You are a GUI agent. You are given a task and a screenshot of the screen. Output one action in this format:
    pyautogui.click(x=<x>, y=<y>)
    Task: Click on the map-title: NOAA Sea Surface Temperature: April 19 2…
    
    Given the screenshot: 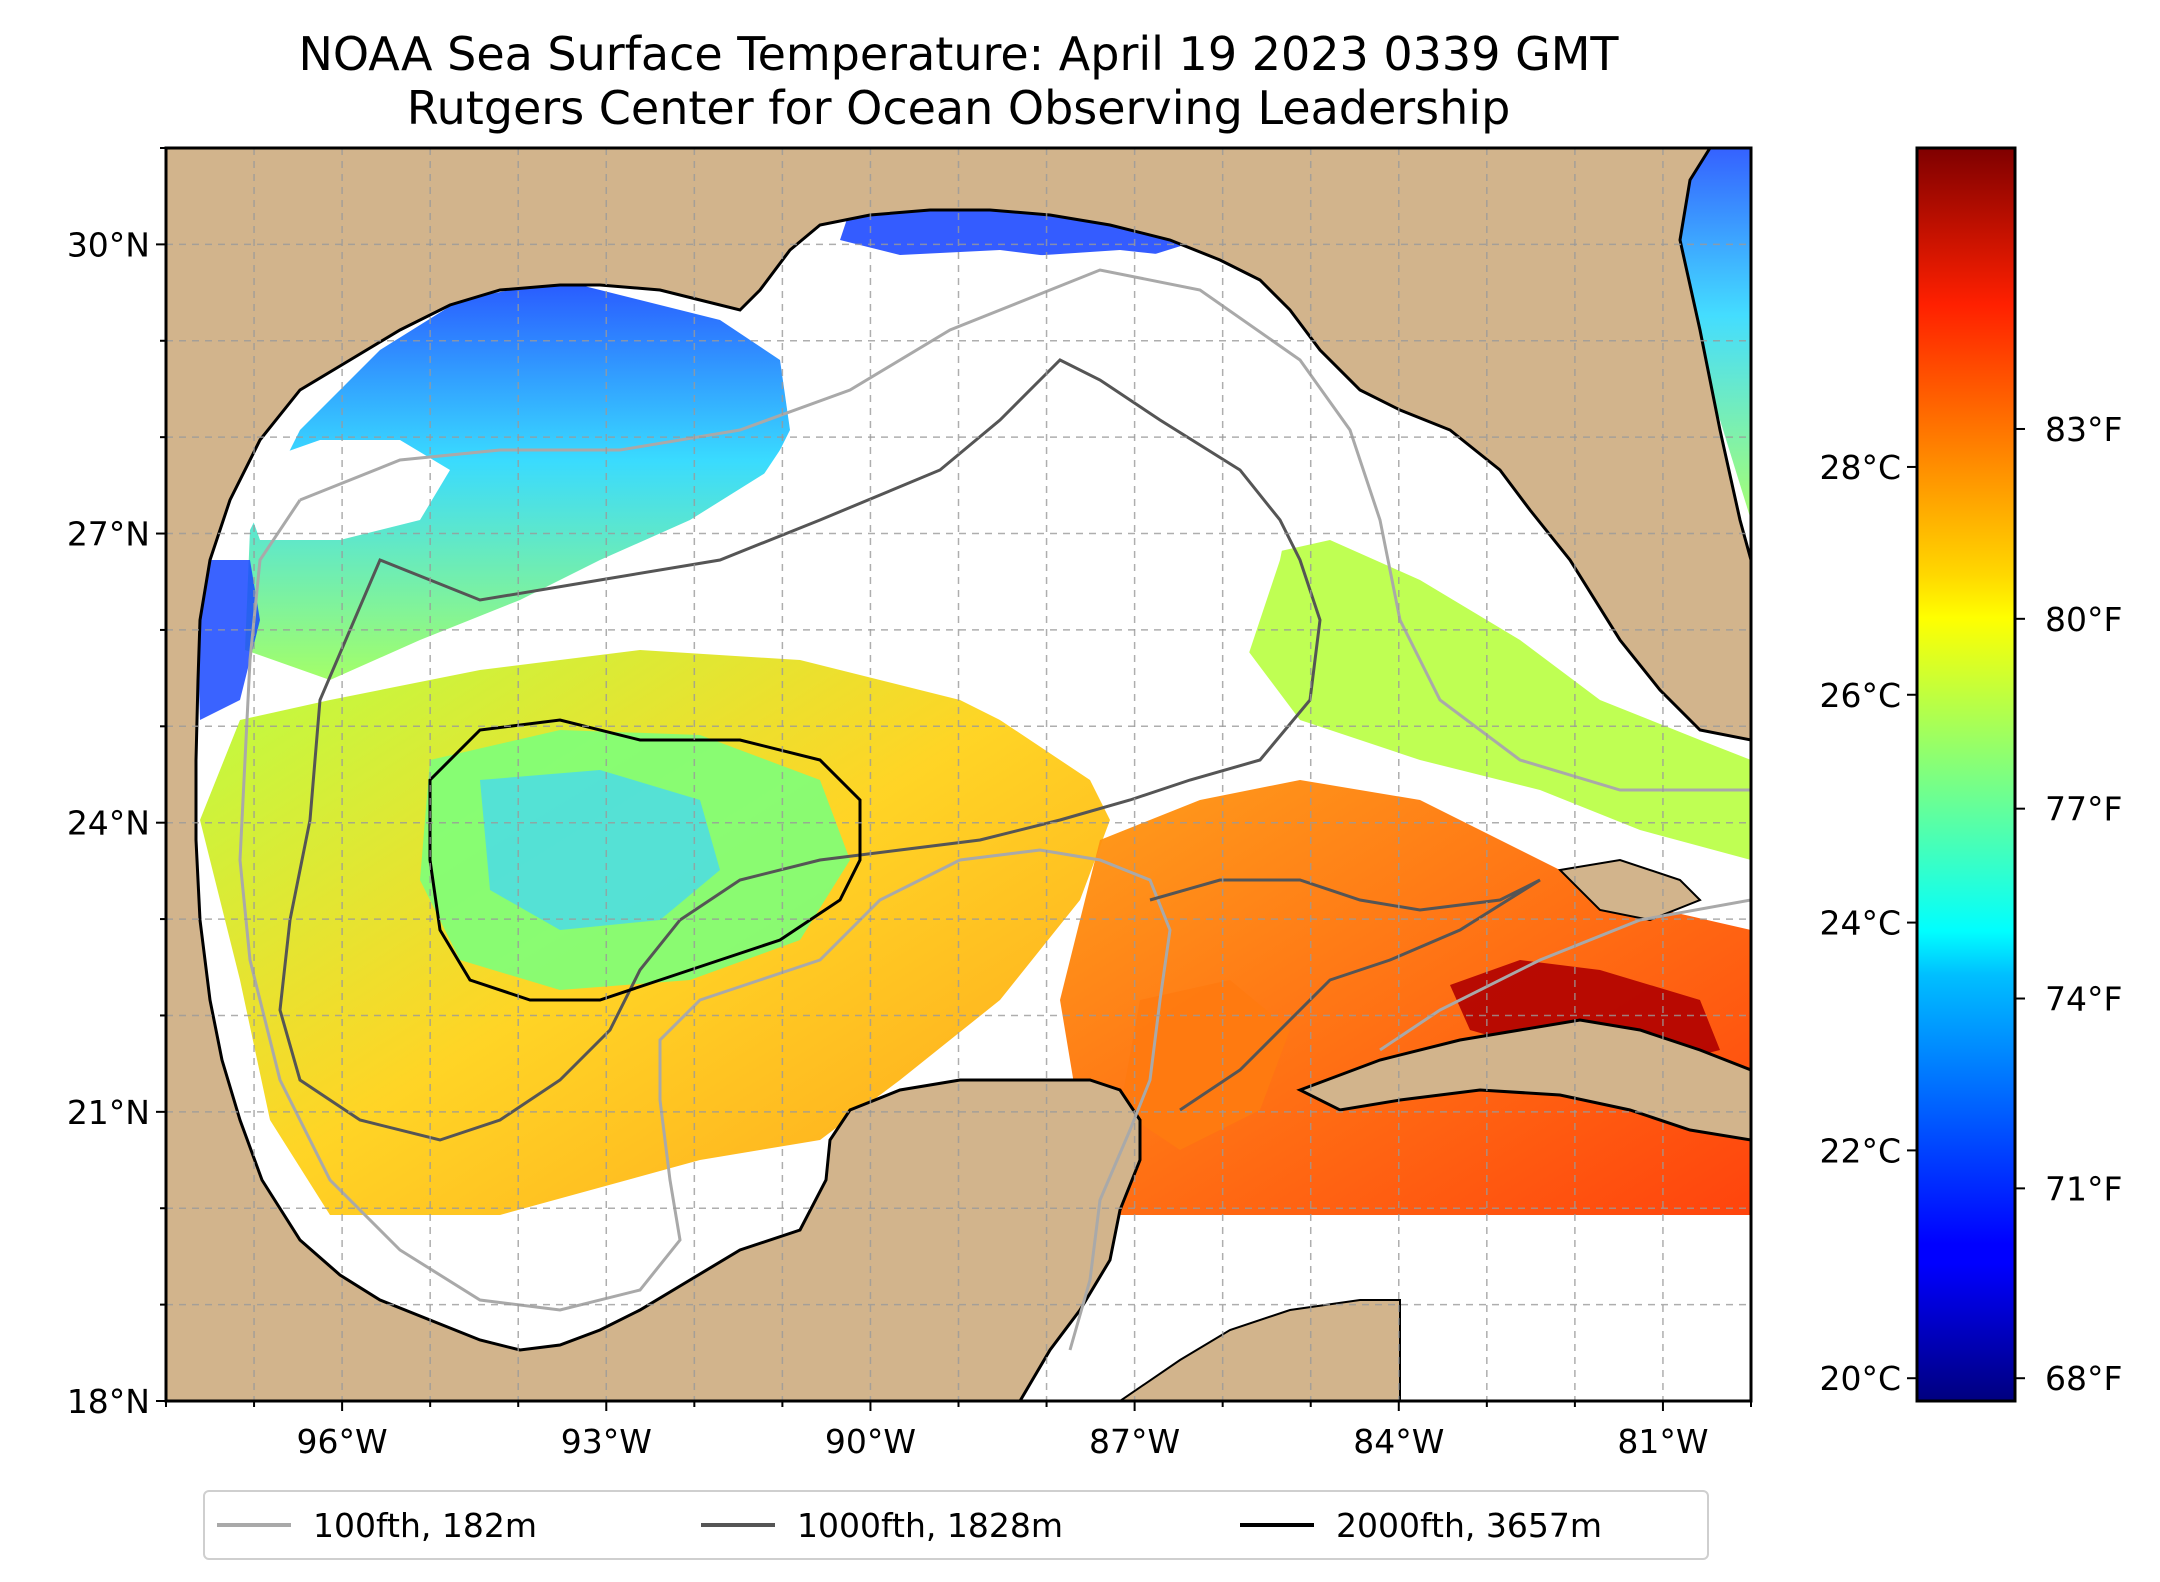 What is the action you would take?
    pyautogui.click(x=958, y=54)
    